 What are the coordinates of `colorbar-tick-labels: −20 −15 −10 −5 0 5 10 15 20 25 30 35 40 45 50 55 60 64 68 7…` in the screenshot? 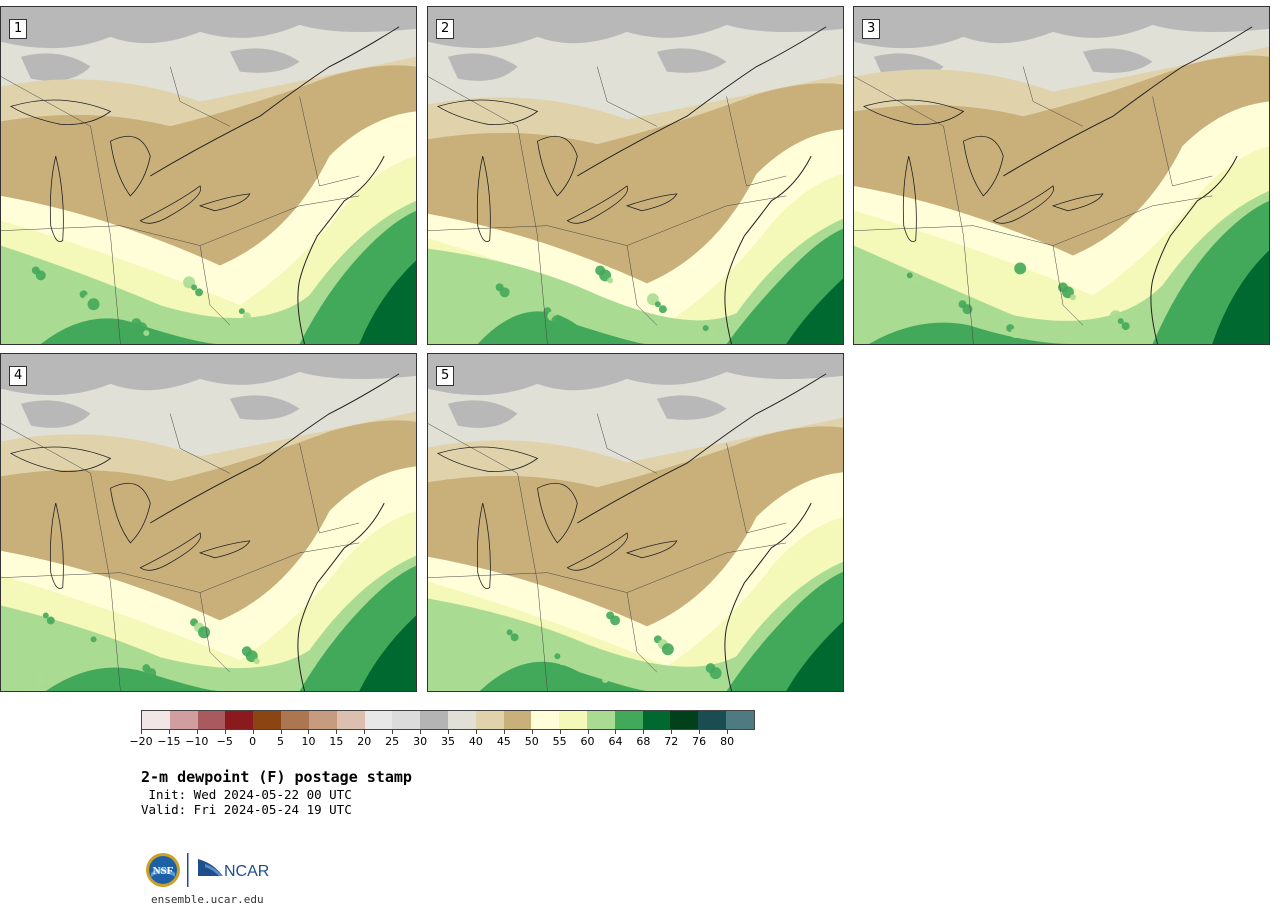 It's located at (442, 740).